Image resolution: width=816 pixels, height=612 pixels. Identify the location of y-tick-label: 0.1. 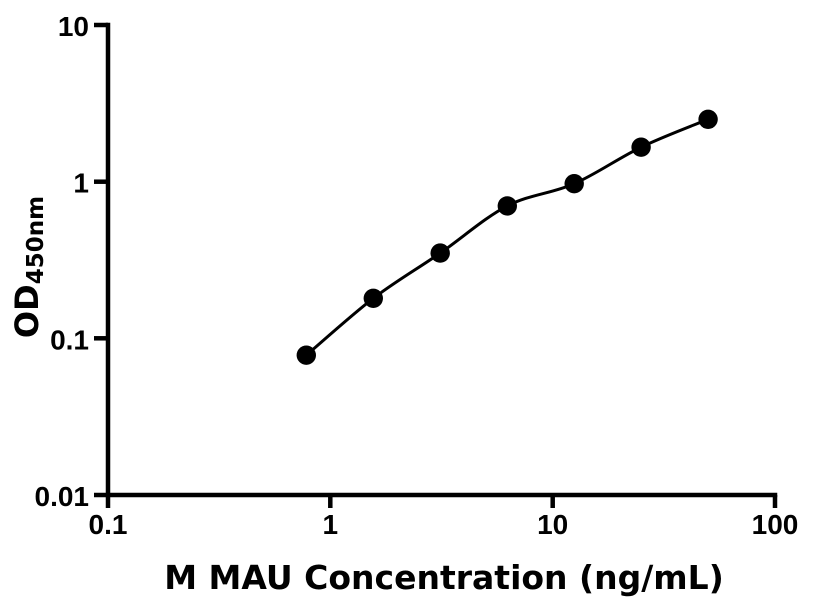
(69, 339).